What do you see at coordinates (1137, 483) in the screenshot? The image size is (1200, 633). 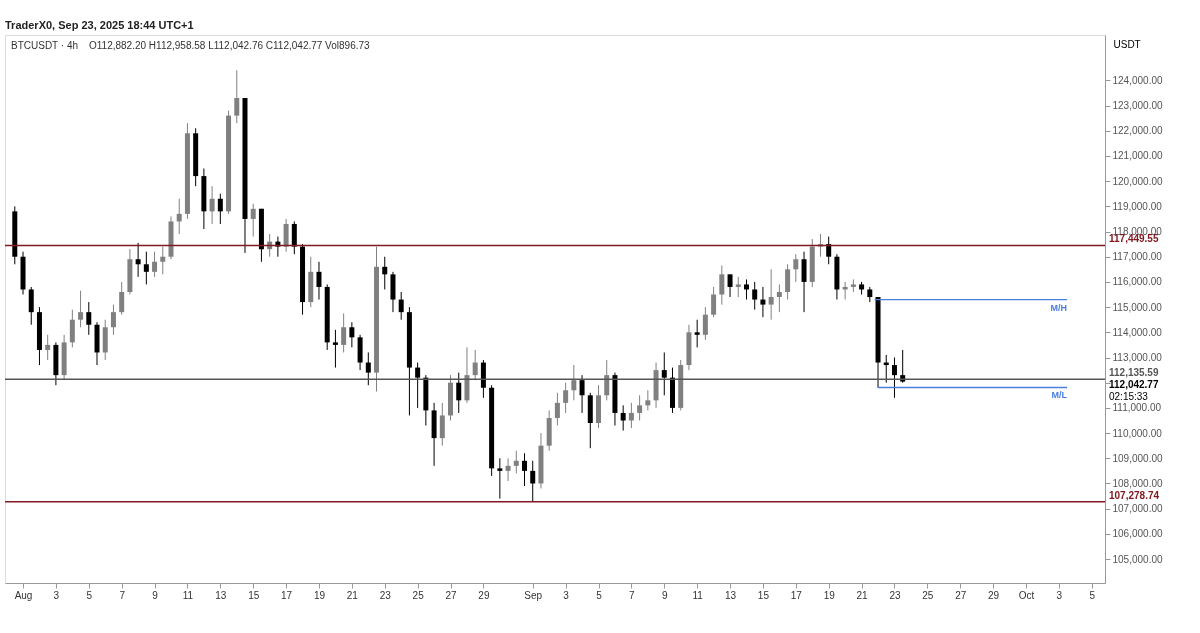 I see `y-tick-label: 108,000.00` at bounding box center [1137, 483].